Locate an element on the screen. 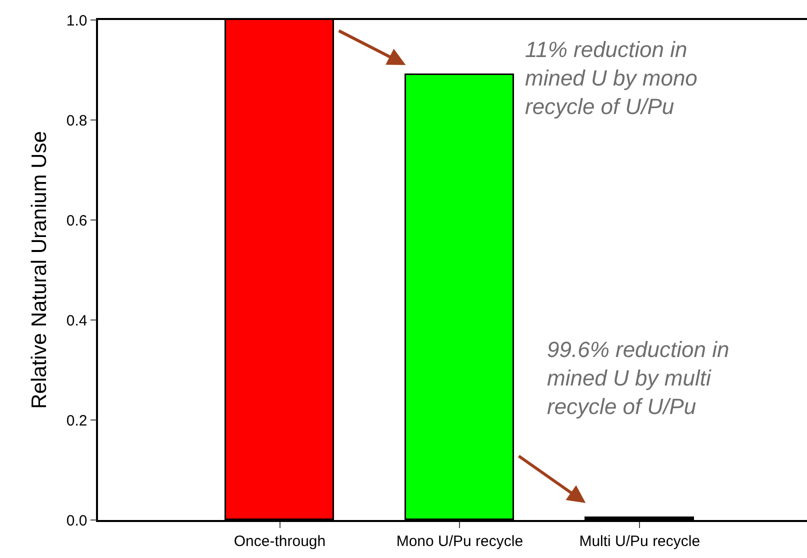 The width and height of the screenshot is (807, 558). annotation: 11% reduction in mined U by mono recycle of U/Pu is located at coordinates (611, 78).